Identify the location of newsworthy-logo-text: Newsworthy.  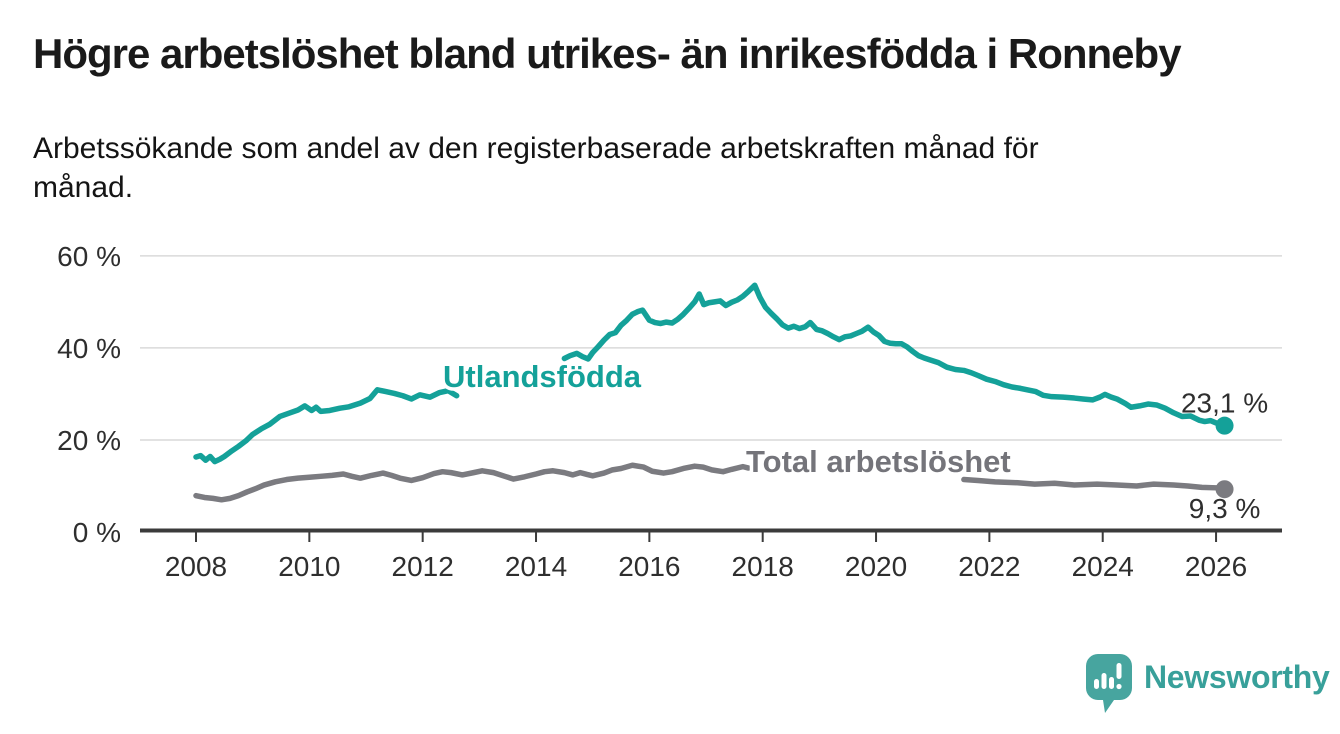
(1237, 677).